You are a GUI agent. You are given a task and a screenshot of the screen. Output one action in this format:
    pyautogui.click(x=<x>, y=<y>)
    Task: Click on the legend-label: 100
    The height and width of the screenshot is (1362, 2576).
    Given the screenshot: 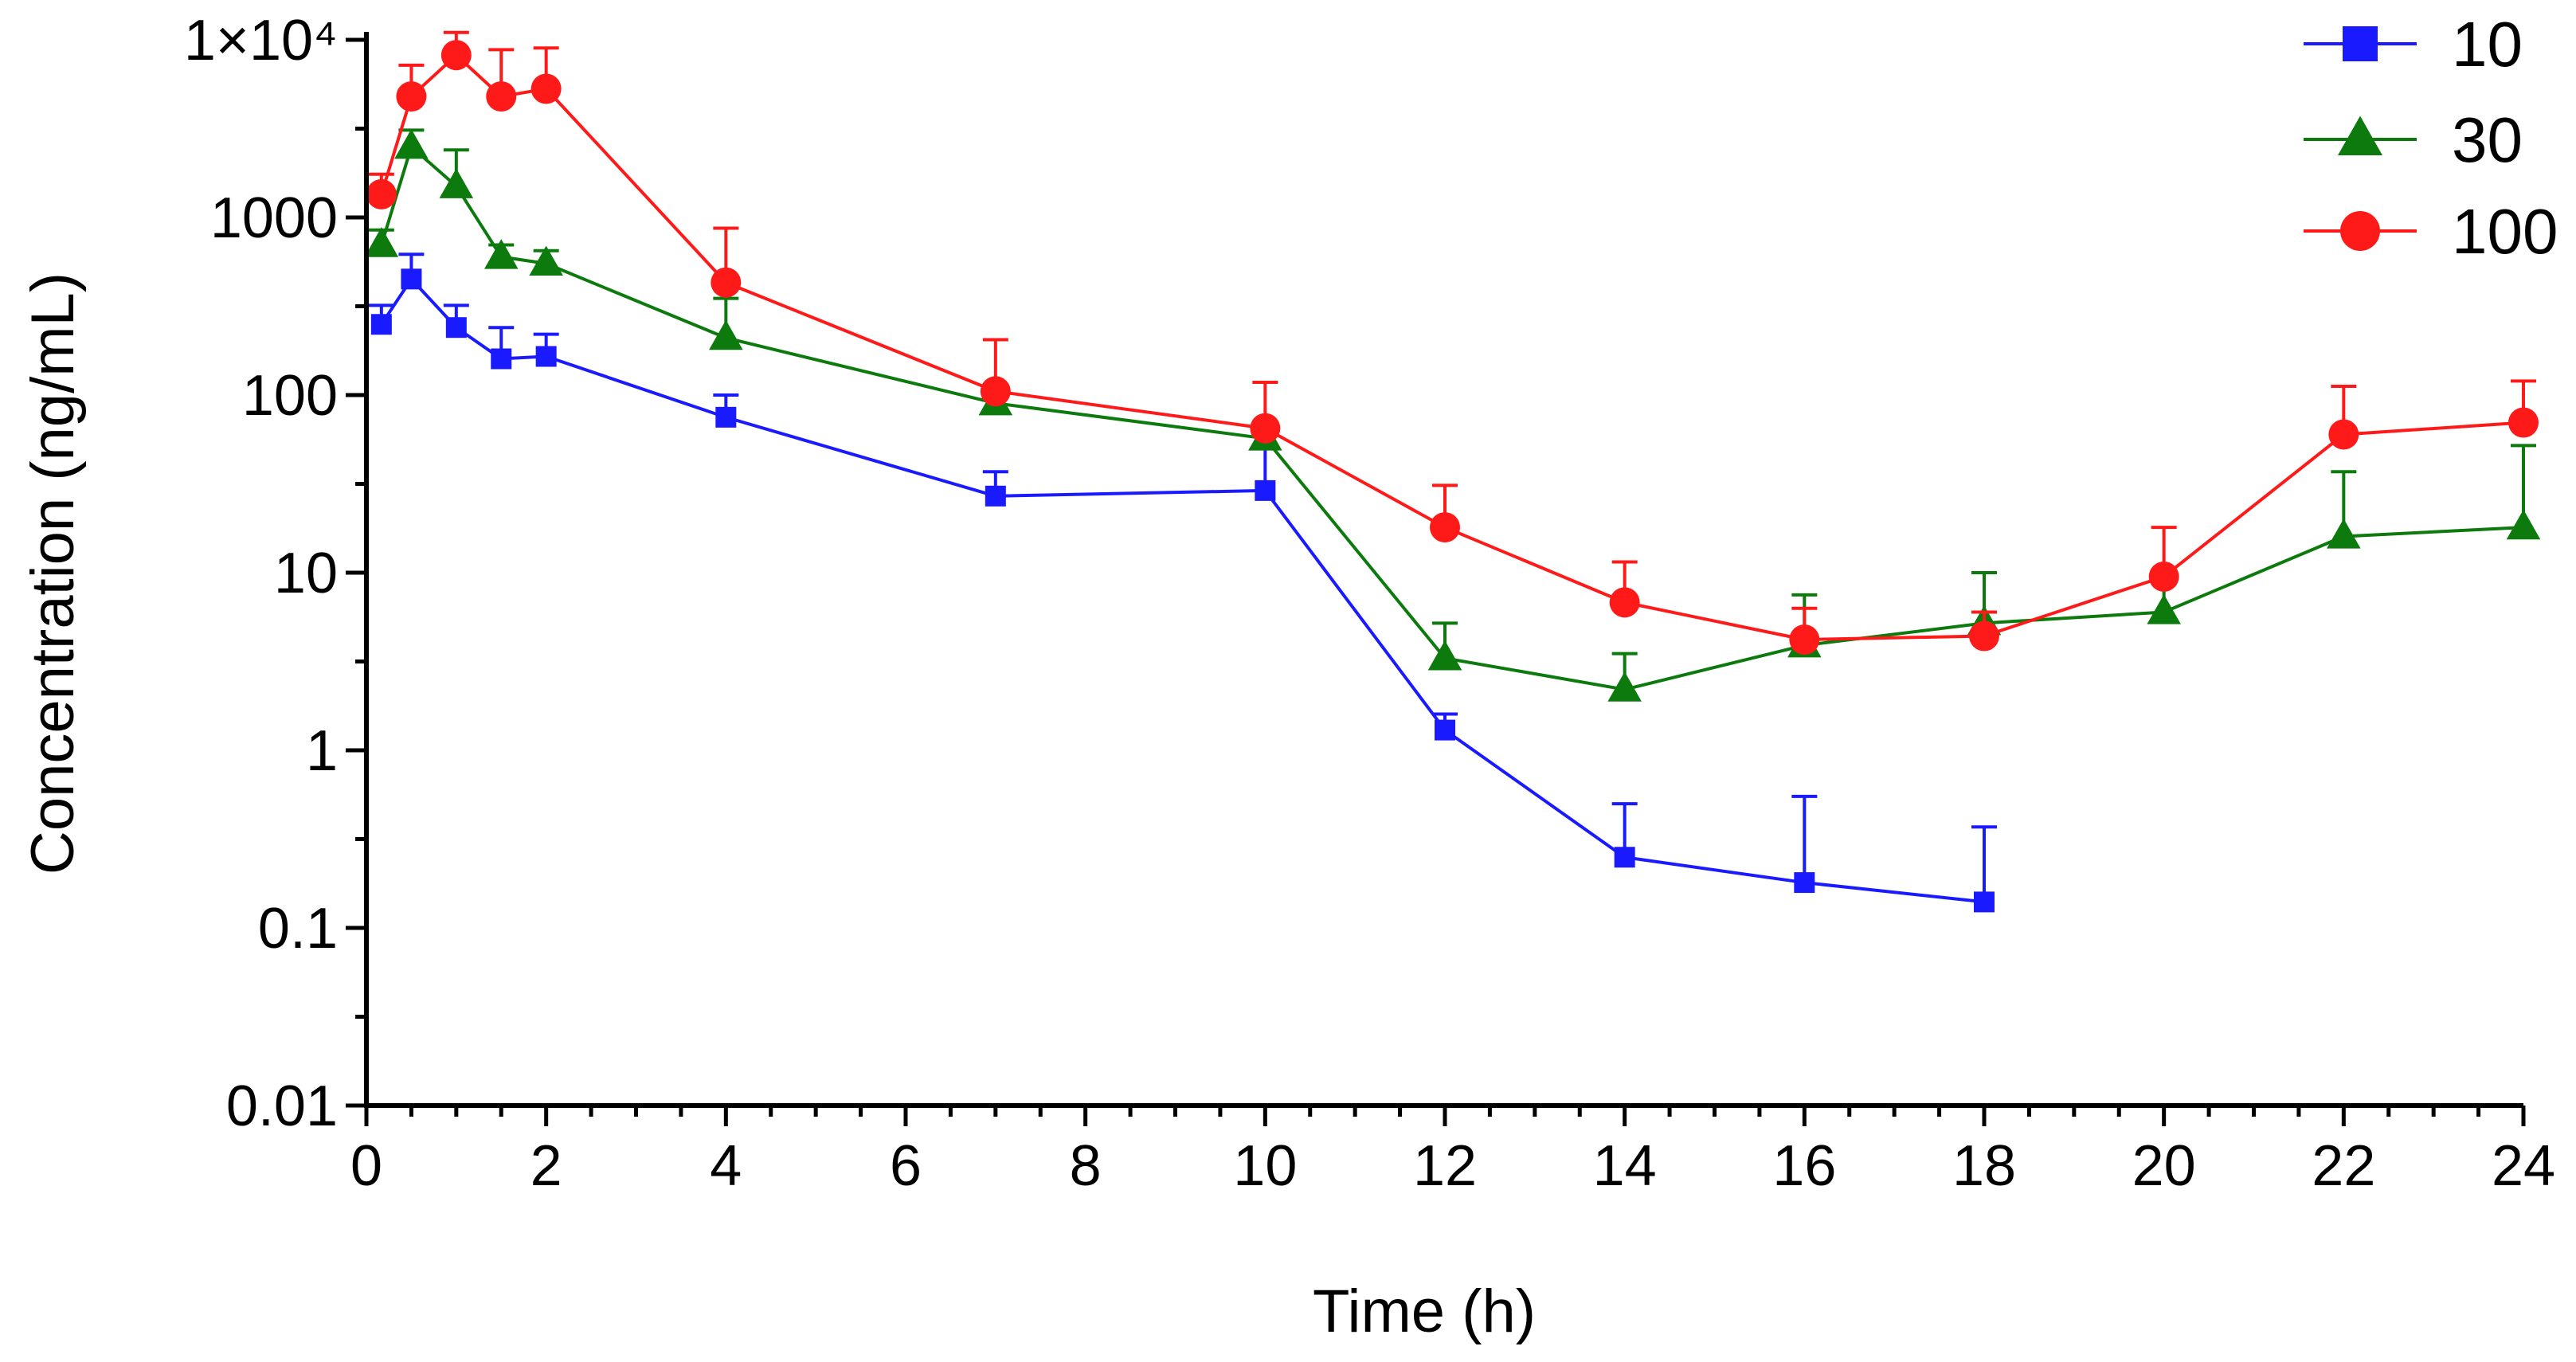 What is the action you would take?
    pyautogui.click(x=2505, y=232)
    